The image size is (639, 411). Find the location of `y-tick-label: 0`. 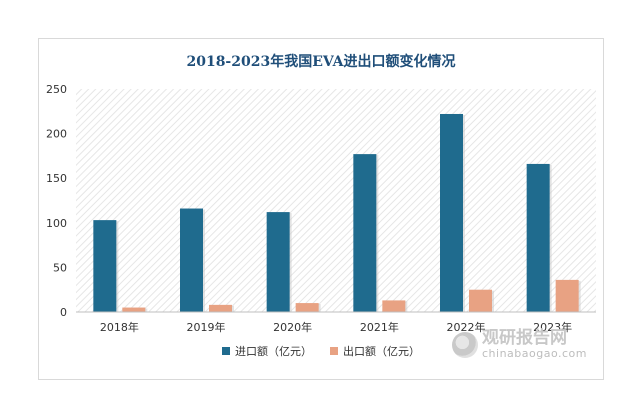

y-tick-label: 0 is located at coordinates (63, 312).